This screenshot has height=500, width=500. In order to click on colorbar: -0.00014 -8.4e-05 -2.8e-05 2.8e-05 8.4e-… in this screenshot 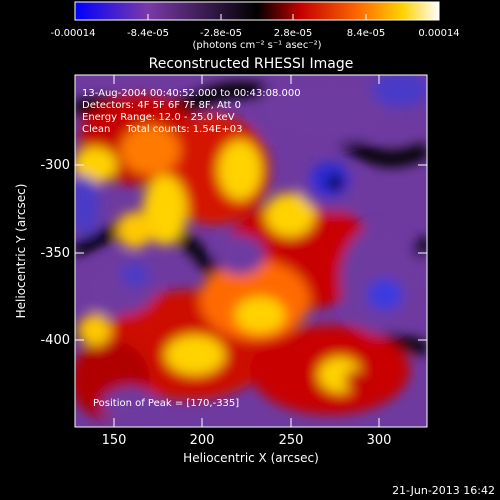, I will do `click(255, 26)`.